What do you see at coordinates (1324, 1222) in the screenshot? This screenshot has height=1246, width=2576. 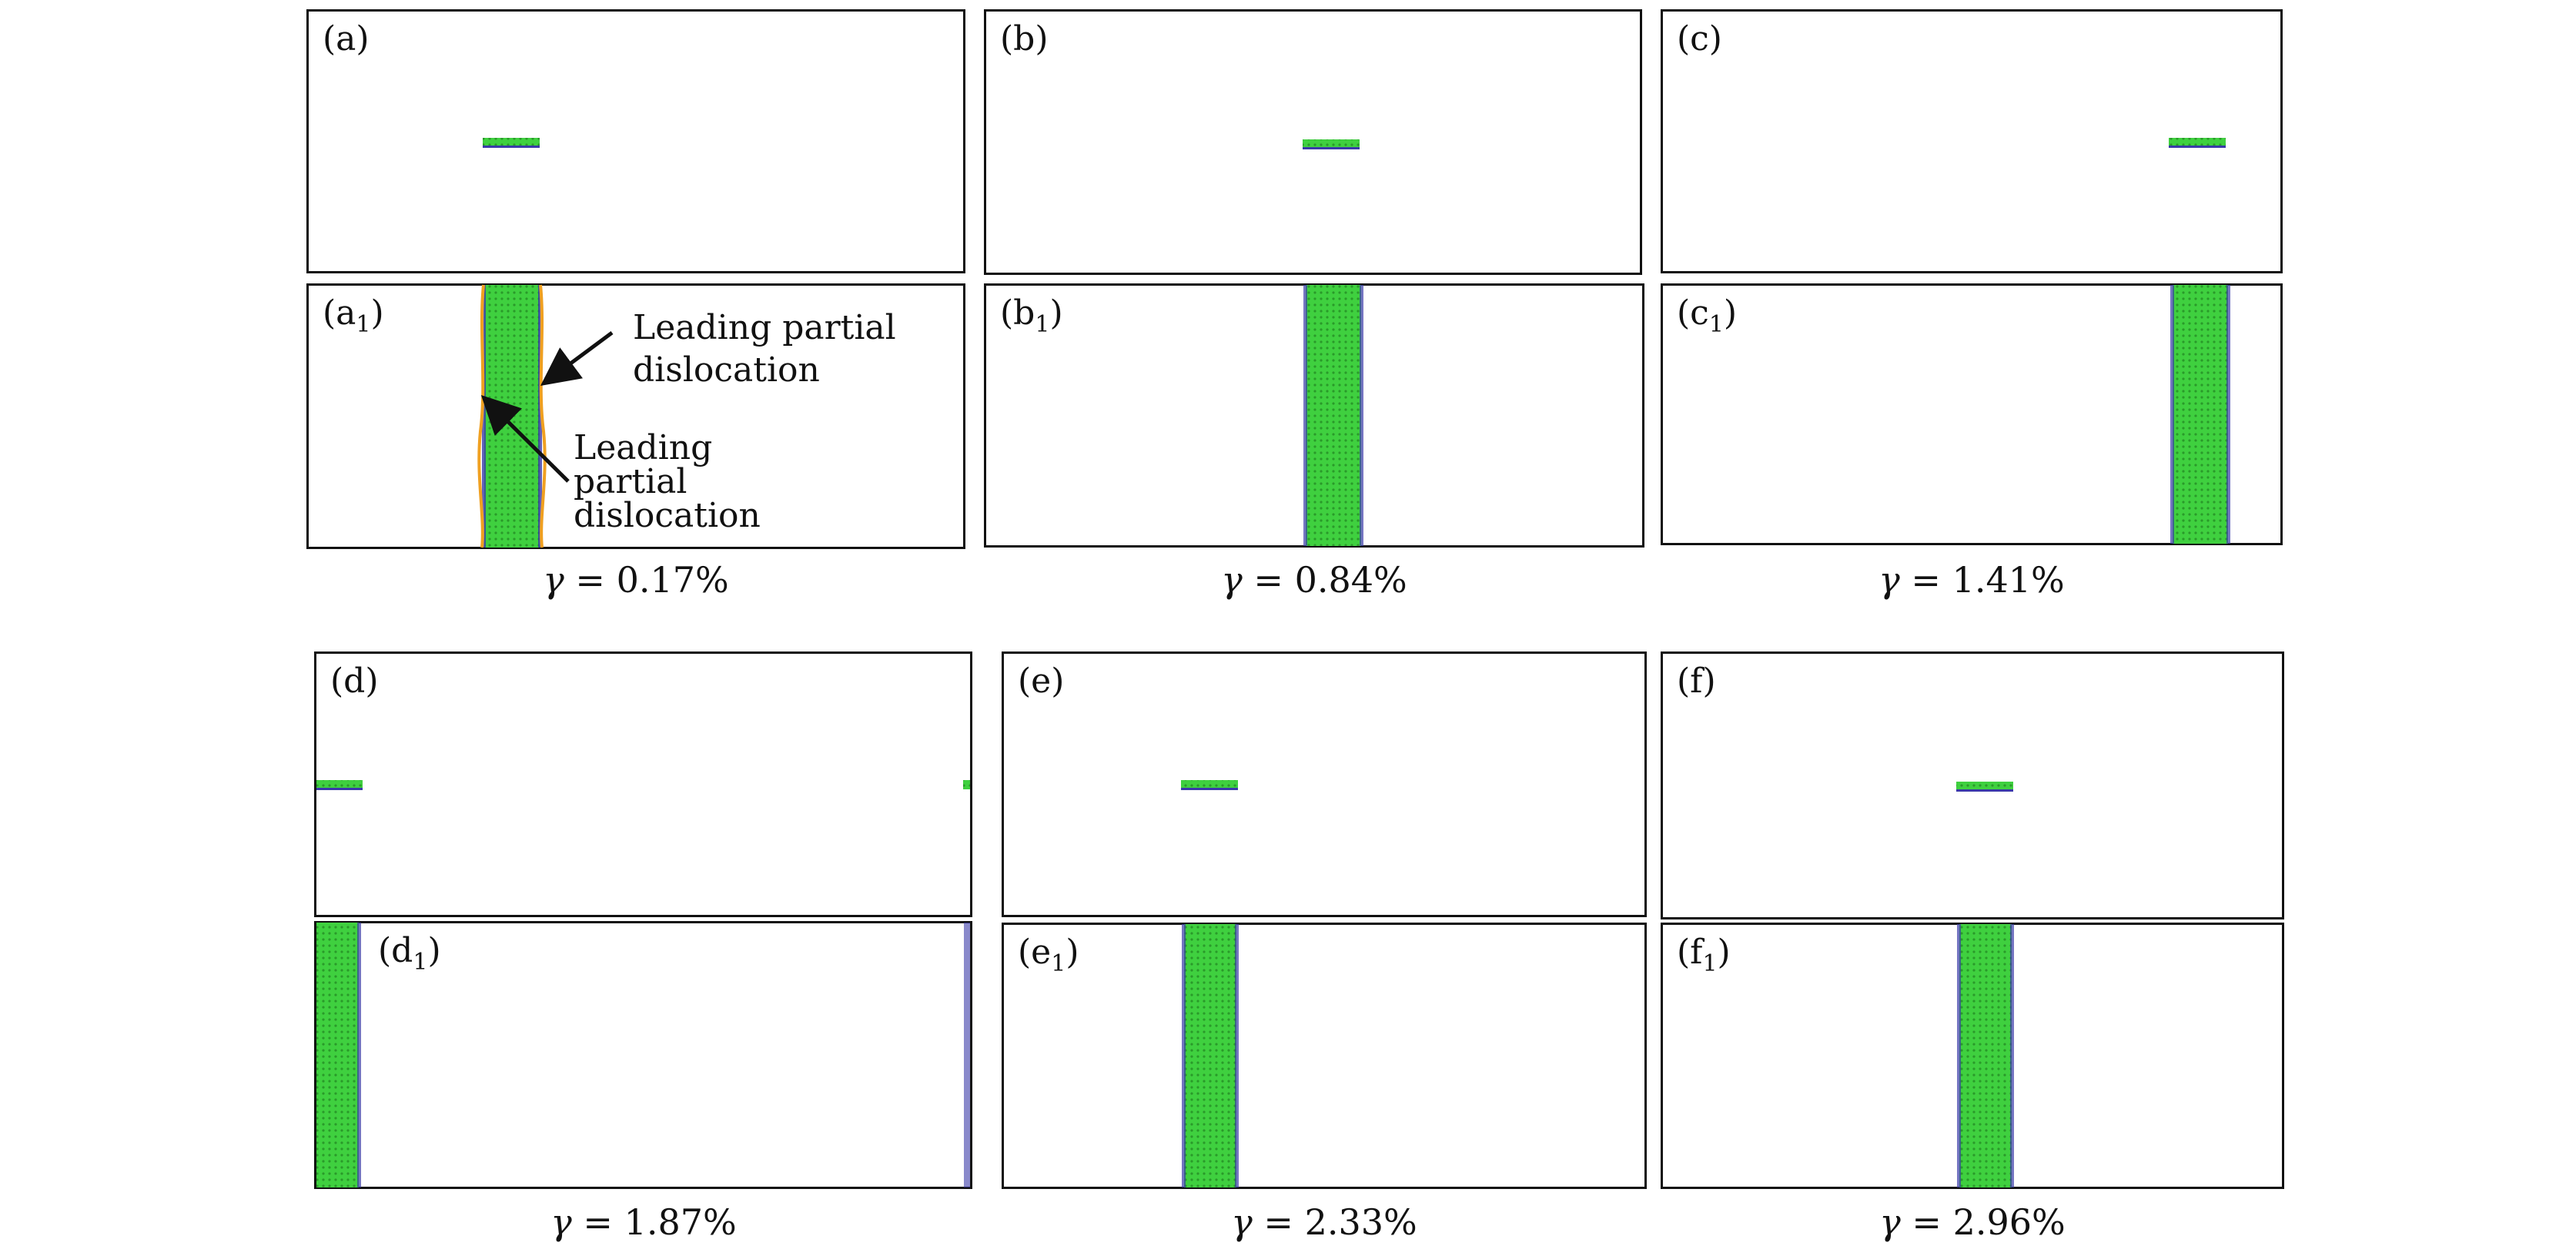 I see `caption-5: γ = 2.33%` at bounding box center [1324, 1222].